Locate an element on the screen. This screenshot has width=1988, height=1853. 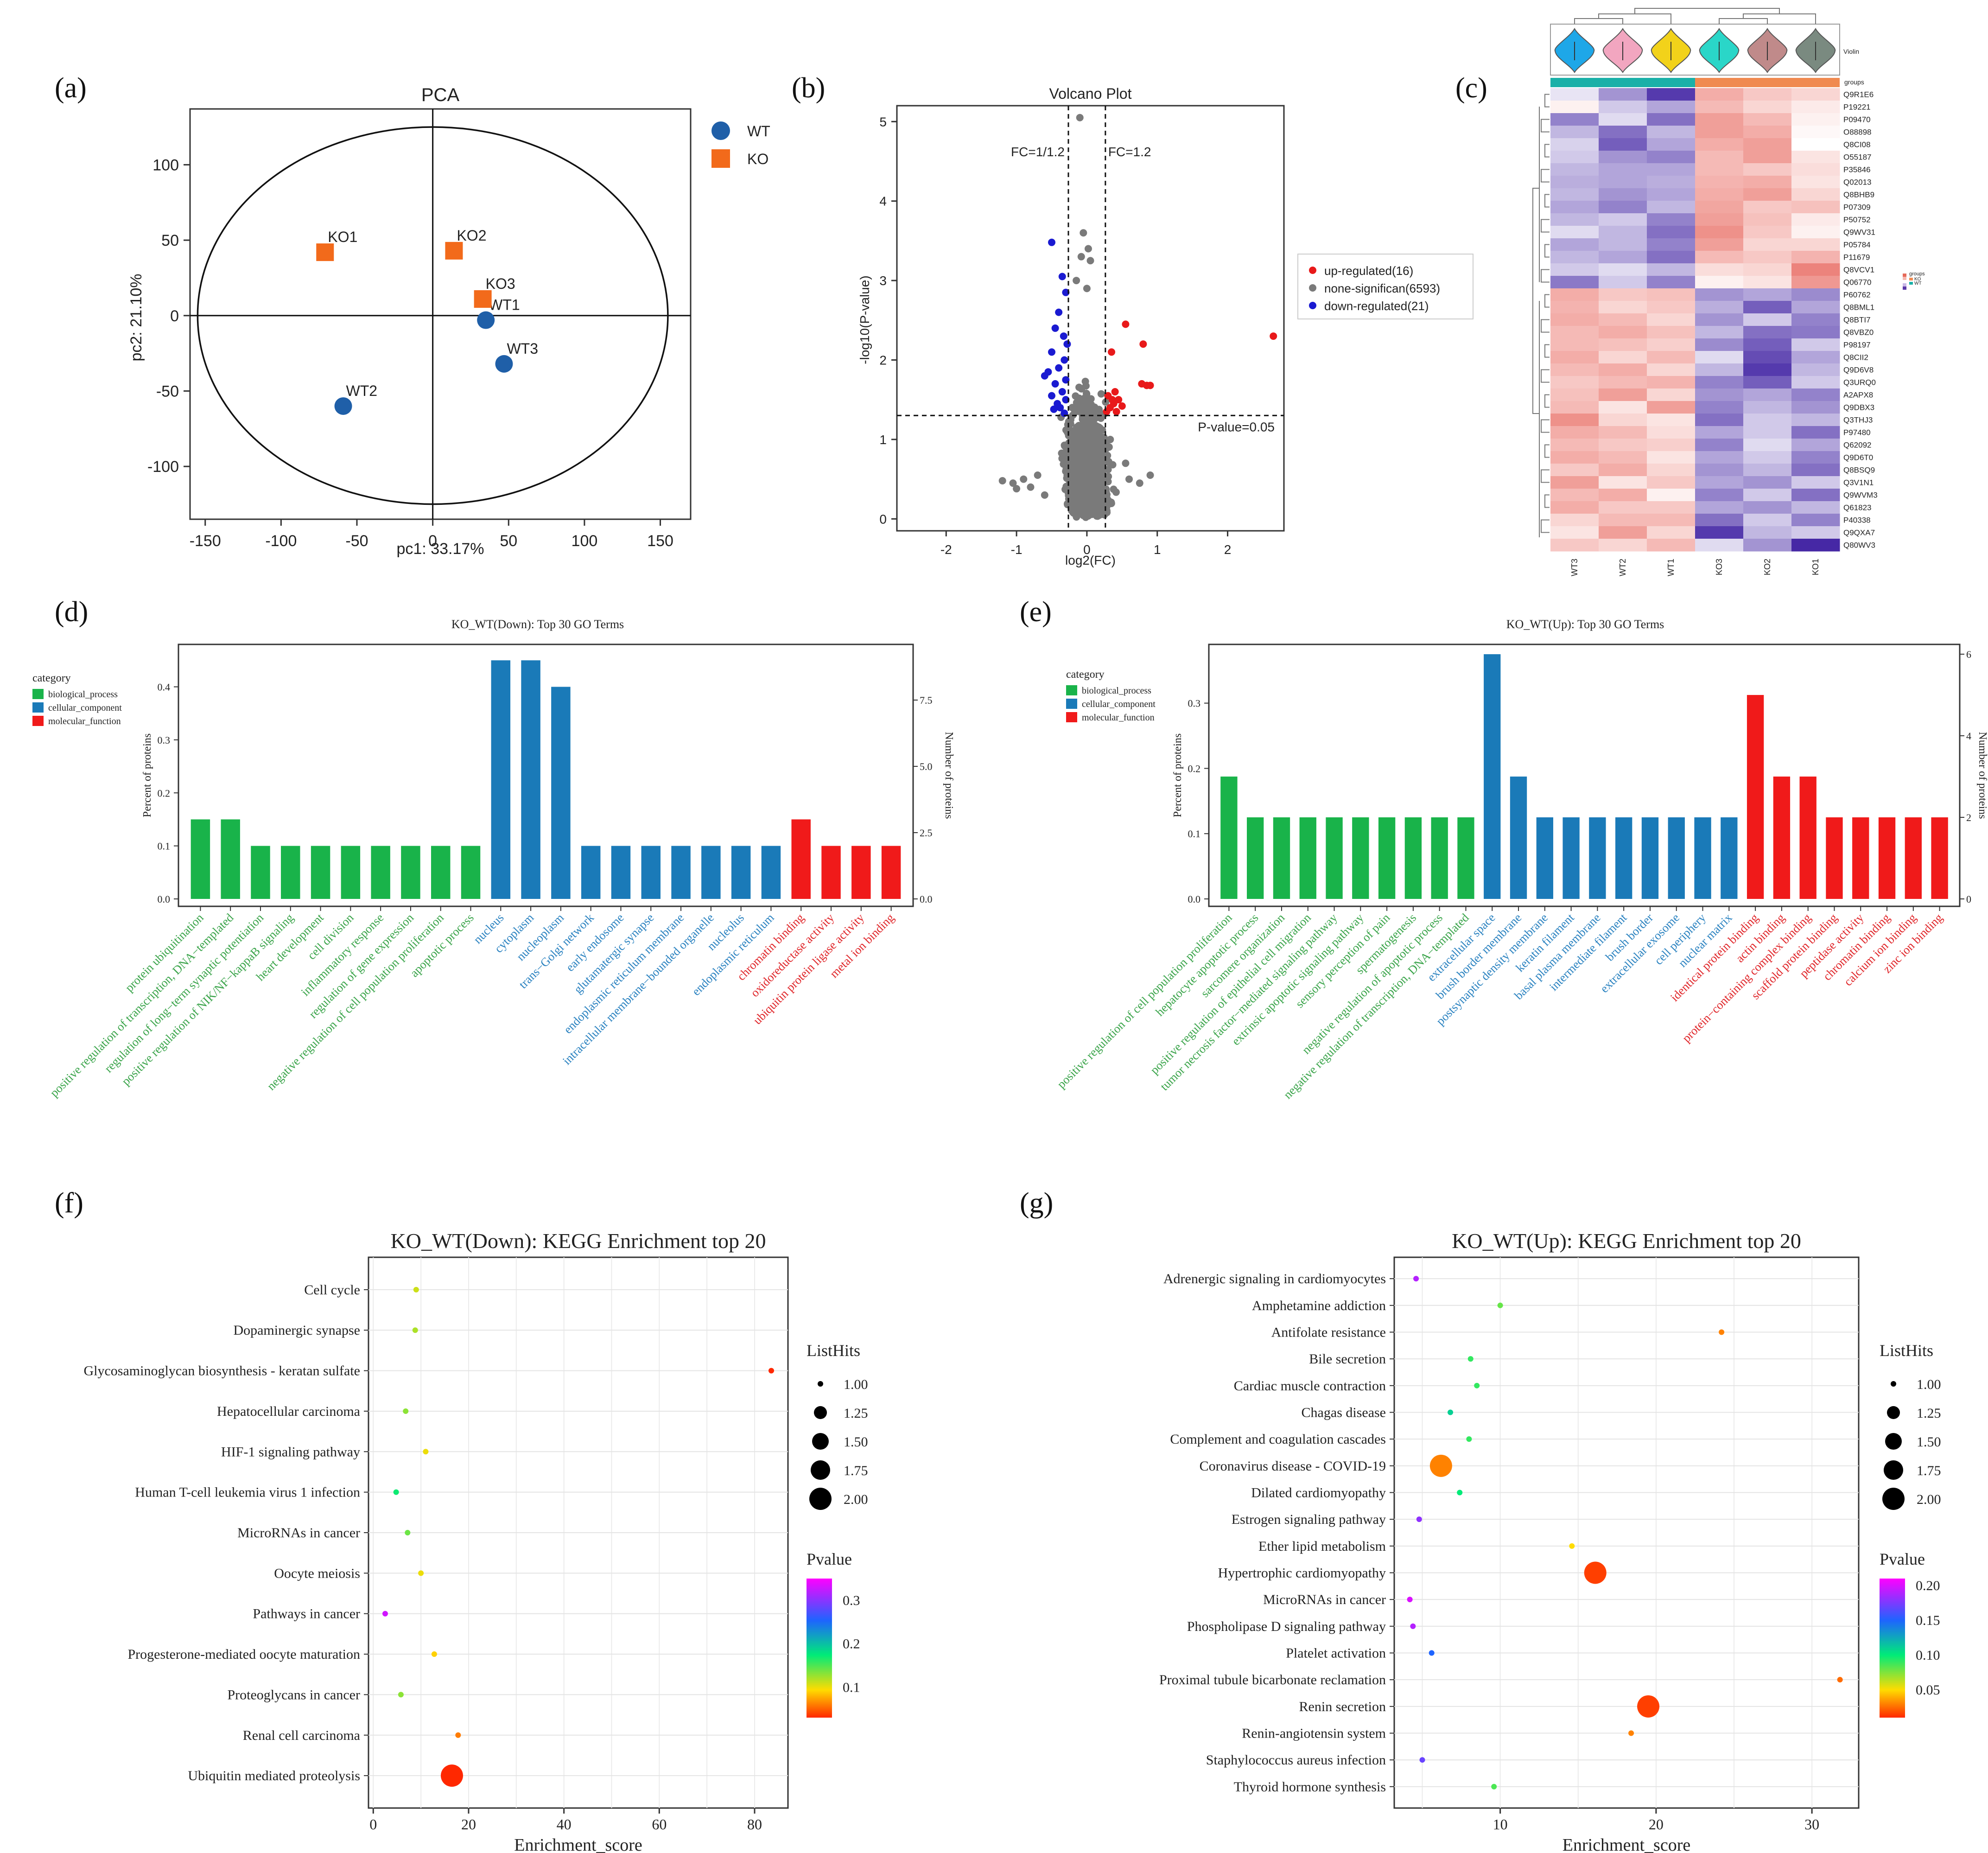
row-label: P19221 is located at coordinates (1857, 107).